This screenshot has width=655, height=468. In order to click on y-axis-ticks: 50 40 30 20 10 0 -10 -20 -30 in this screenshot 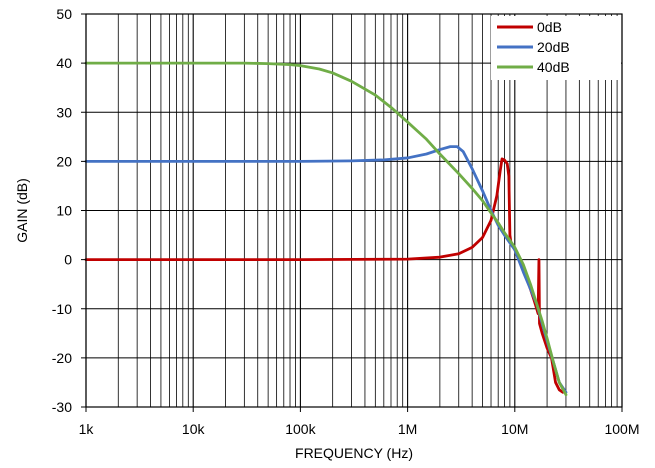, I will do `click(69, 210)`.